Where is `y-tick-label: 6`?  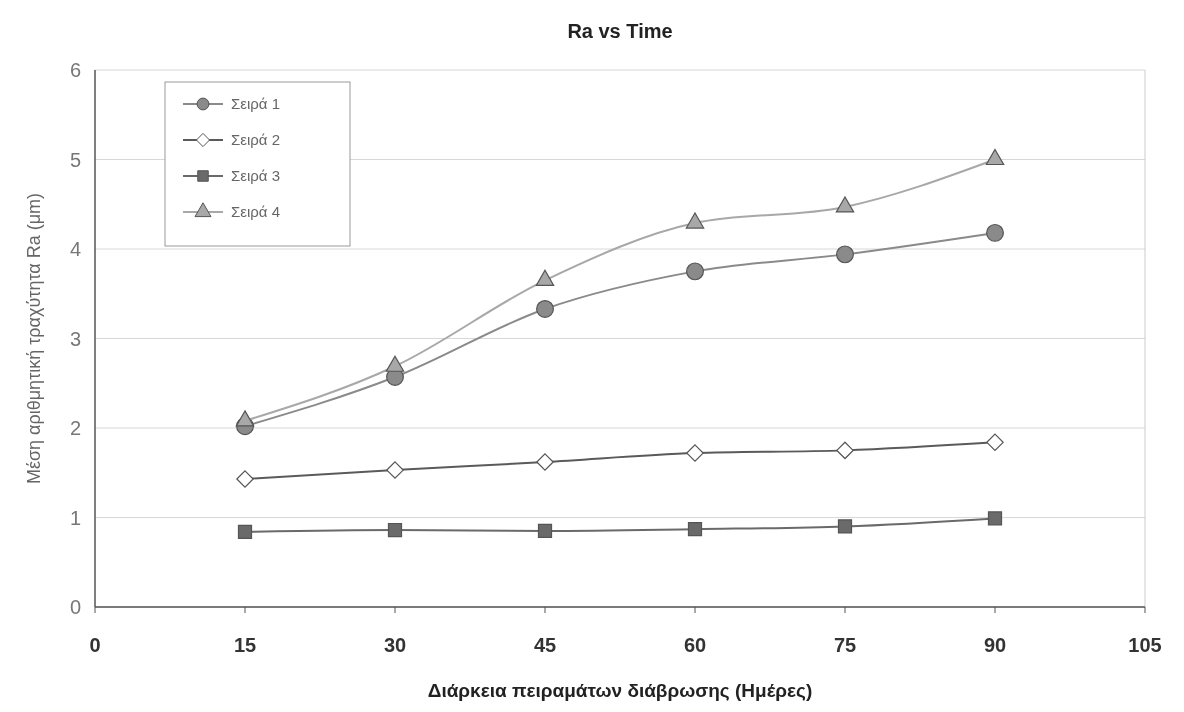 y-tick-label: 6 is located at coordinates (75, 70).